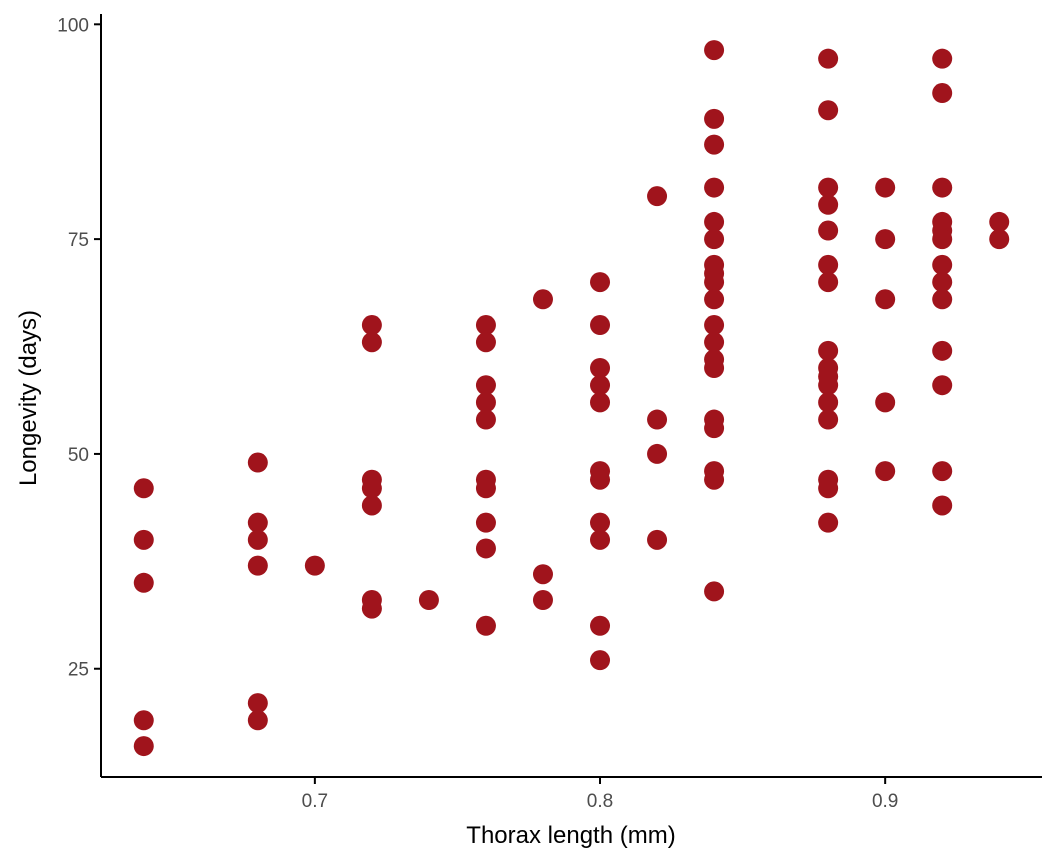  Describe the element at coordinates (28, 398) in the screenshot. I see `y-axis-title: Longevity (days)` at that location.